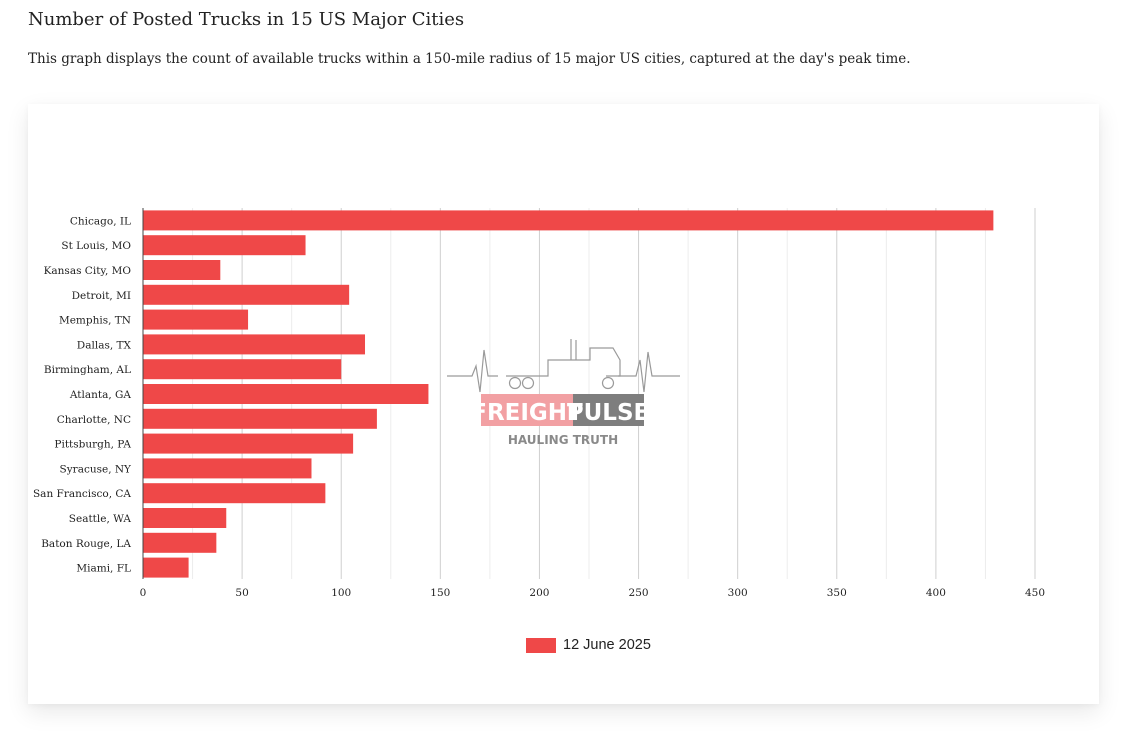 The height and width of the screenshot is (731, 1126). What do you see at coordinates (96, 469) in the screenshot?
I see `y-tick-label: Syracuse, NY` at bounding box center [96, 469].